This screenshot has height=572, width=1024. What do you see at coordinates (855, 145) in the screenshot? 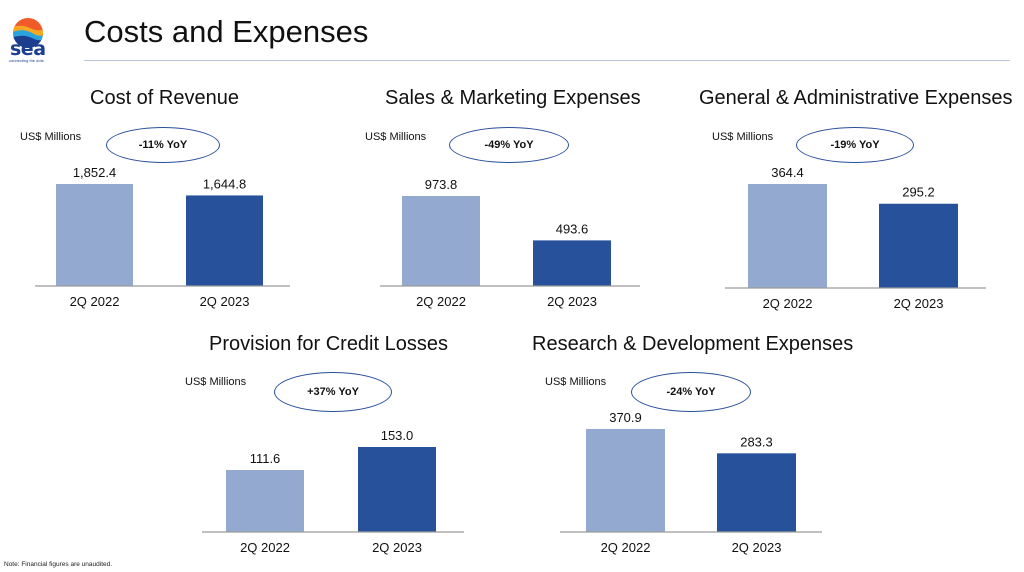
I see `yoy-badge: -19% YoY` at bounding box center [855, 145].